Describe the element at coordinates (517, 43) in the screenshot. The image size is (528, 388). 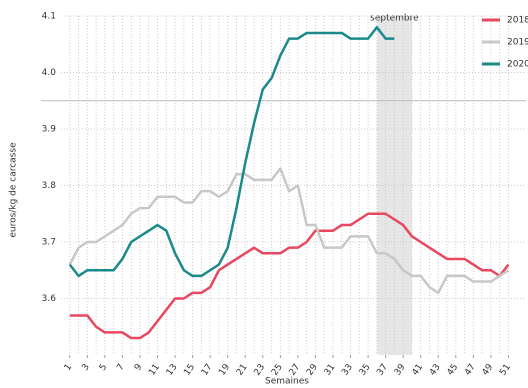
I see `legend-label: 2019` at that location.